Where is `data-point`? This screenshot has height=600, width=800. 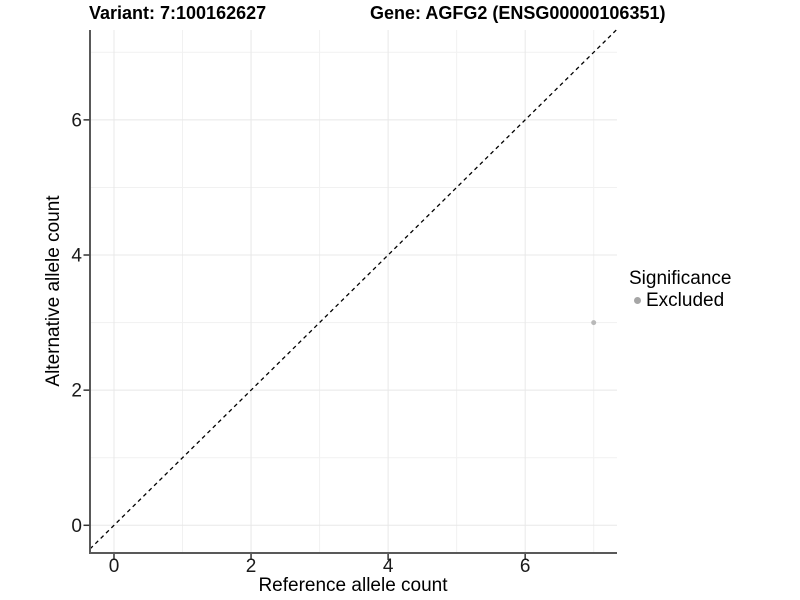
data-point is located at coordinates (594, 323).